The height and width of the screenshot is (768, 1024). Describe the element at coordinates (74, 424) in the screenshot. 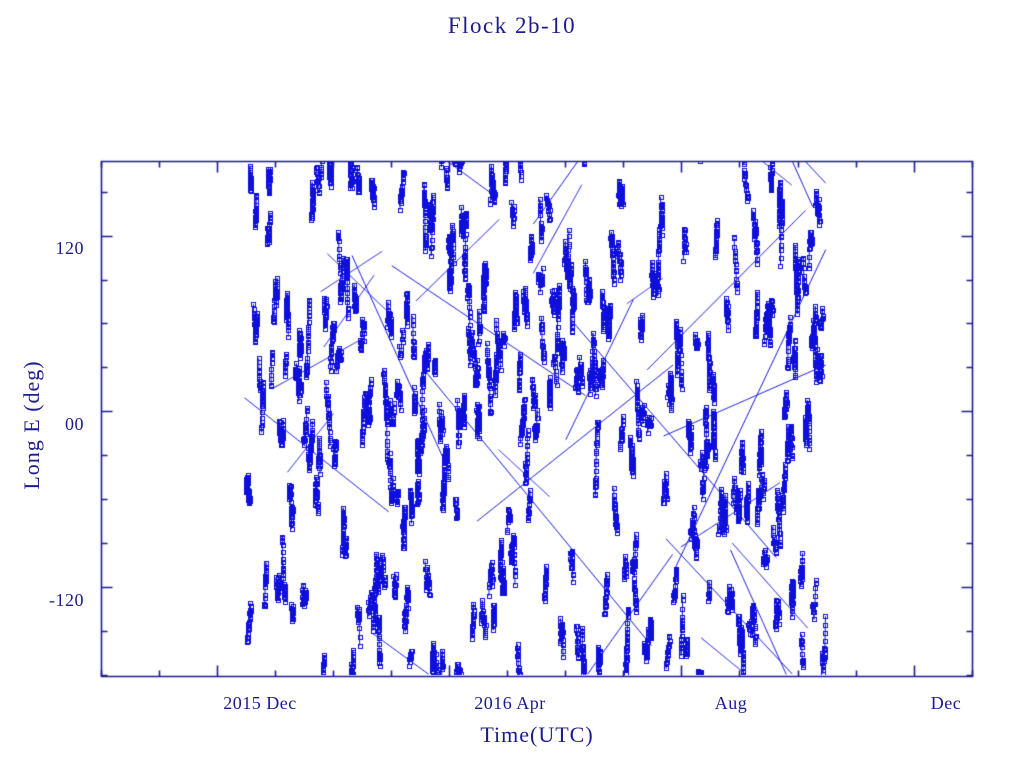

I see `y-tick-label-0: 00` at that location.